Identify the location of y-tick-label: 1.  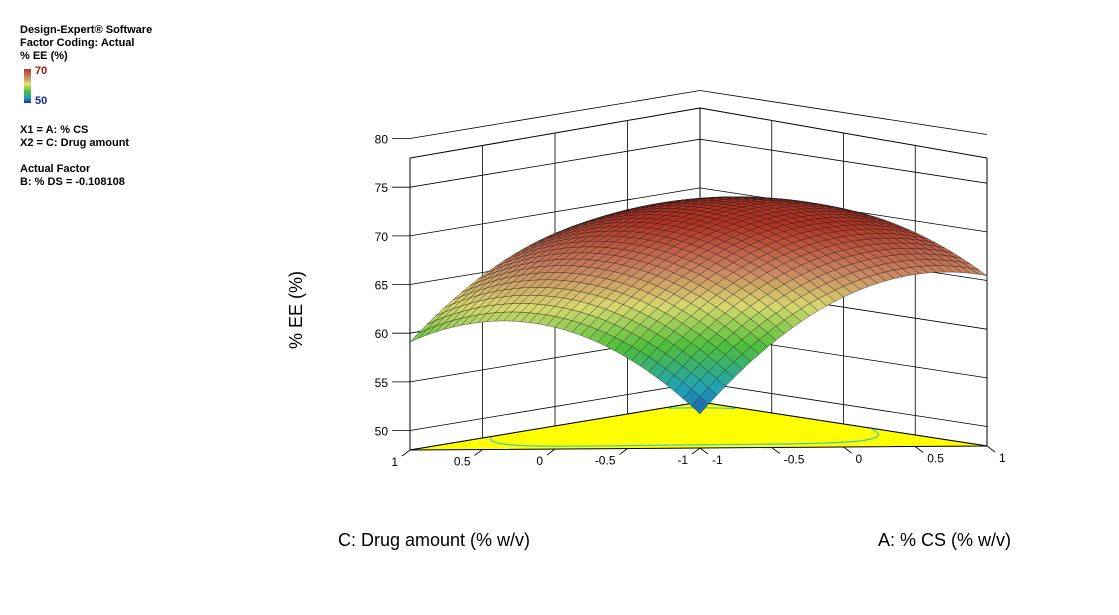
(394, 462).